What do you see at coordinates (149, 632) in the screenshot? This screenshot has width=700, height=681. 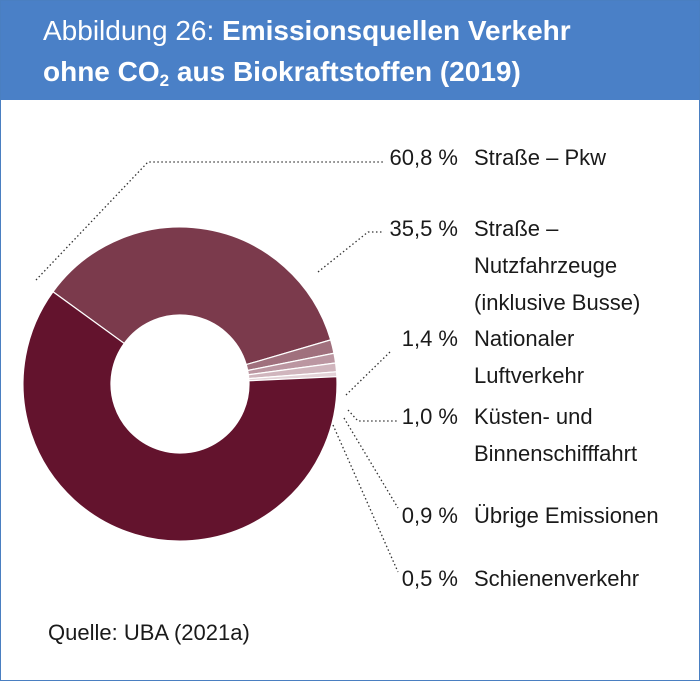 I see `source-note: Quelle: UBA (2021a)` at bounding box center [149, 632].